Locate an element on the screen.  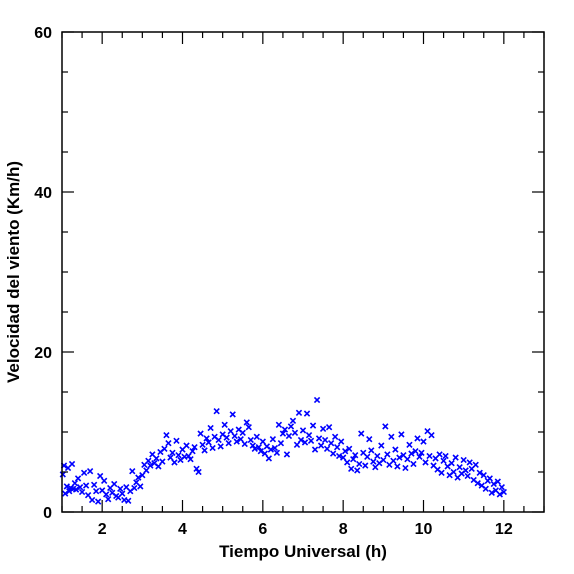
x-tick-label: 4 is located at coordinates (182, 529).